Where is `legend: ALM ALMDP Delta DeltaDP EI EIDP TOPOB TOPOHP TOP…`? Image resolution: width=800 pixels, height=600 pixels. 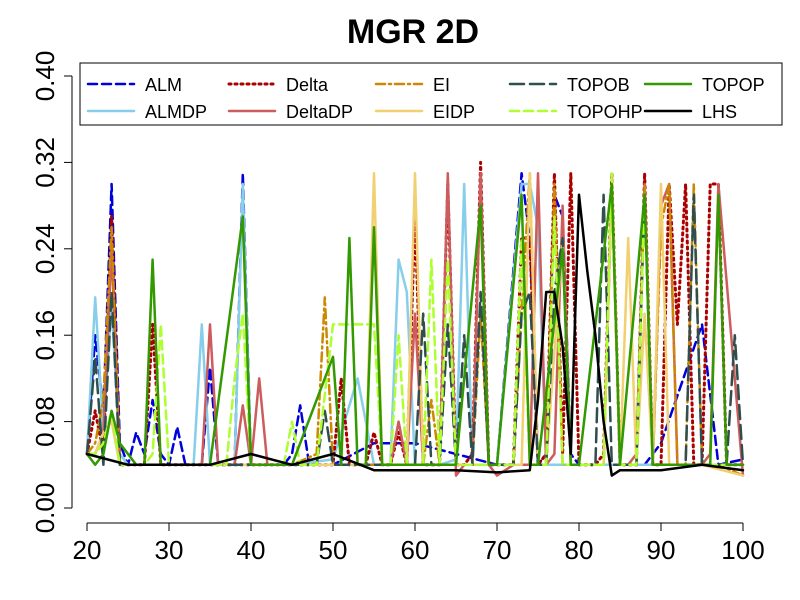
legend: ALM ALMDP Delta DeltaDP EI EIDP TOPOB TOPOHP TOP… is located at coordinates (431, 94).